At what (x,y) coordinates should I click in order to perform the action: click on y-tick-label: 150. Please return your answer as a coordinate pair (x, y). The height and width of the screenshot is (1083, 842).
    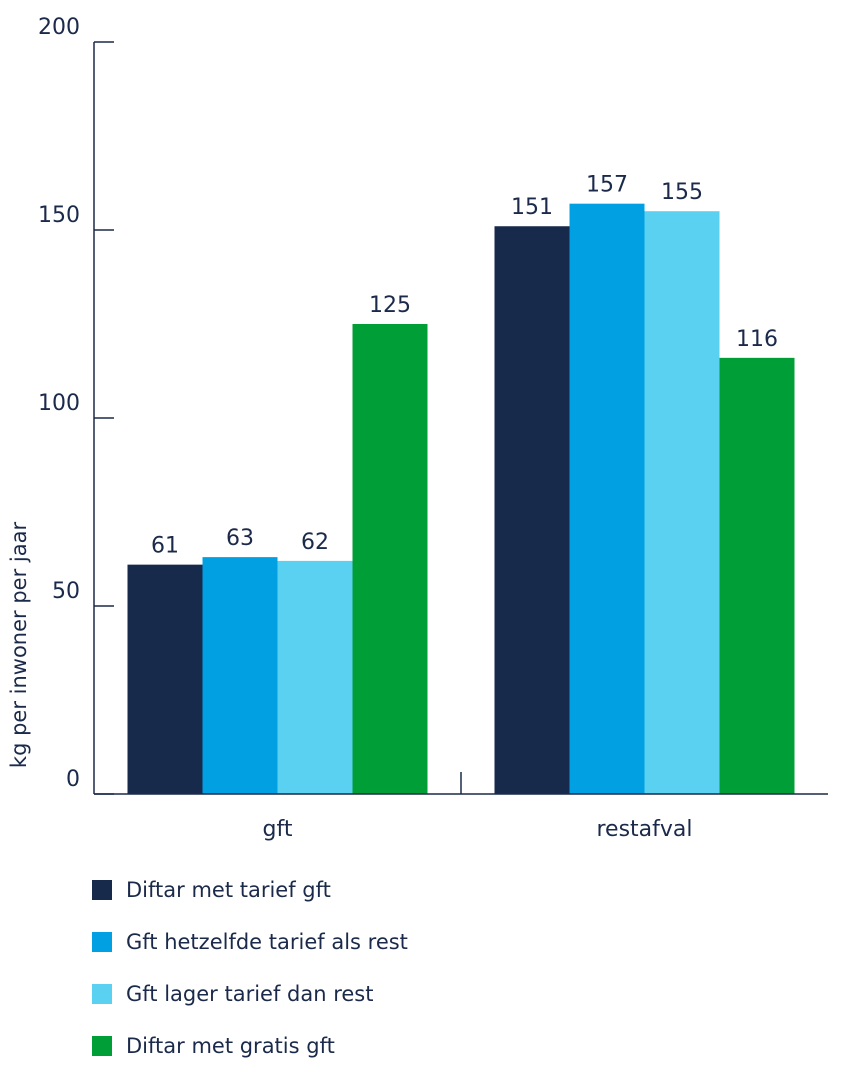
    Looking at the image, I should click on (59, 215).